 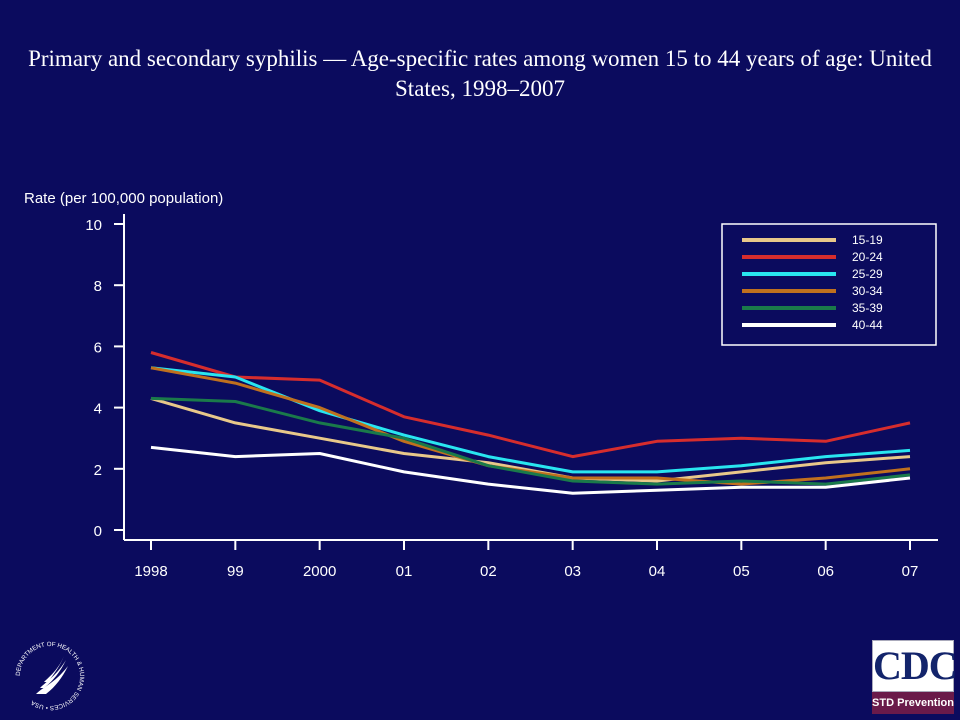 I want to click on x-tick-label: 06, so click(x=825, y=571).